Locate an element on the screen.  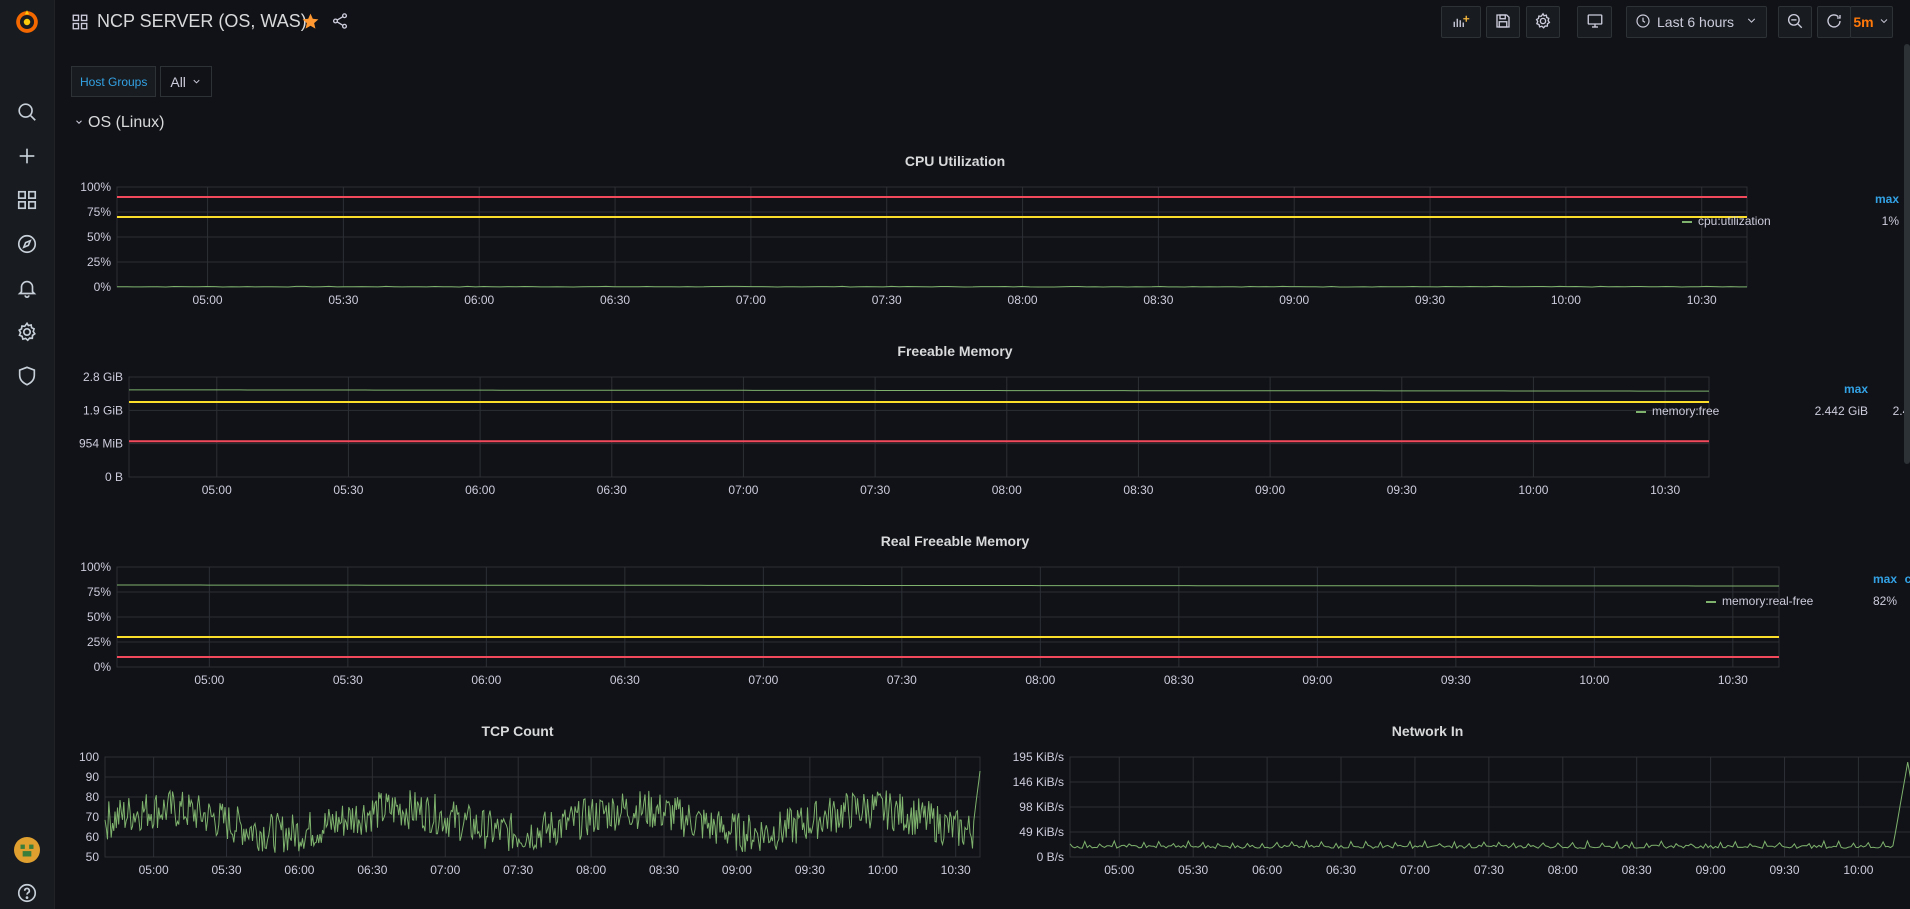
panel-title: Freeable Memory is located at coordinates (955, 351).